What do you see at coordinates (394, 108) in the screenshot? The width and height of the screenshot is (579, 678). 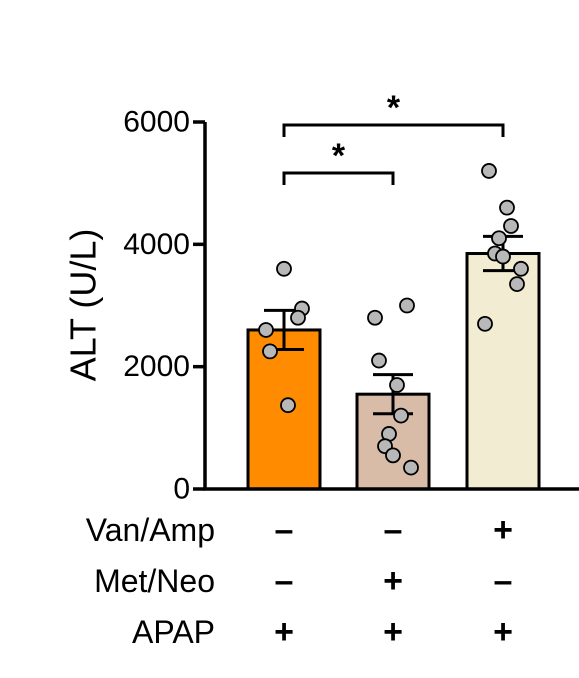 I see `significance-star-1: *` at bounding box center [394, 108].